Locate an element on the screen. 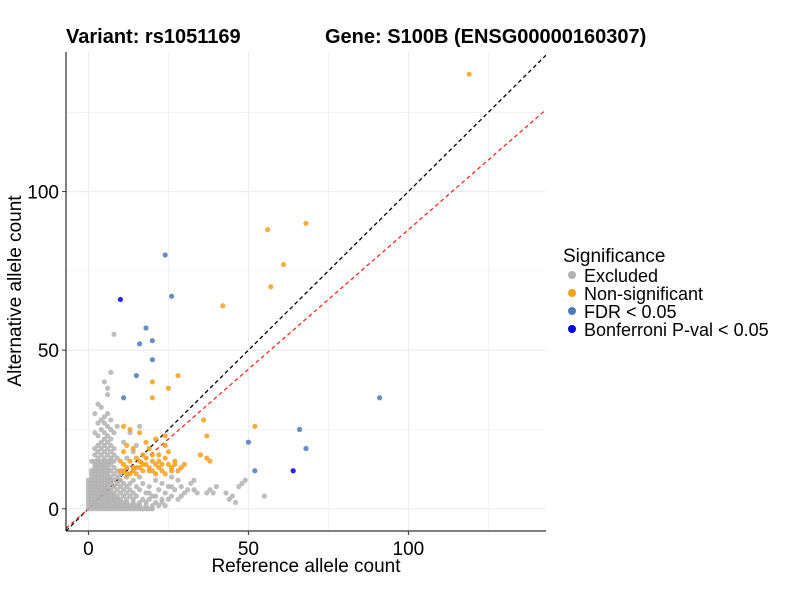 The image size is (800, 600). y-axis-title: Alternative allele count is located at coordinates (15, 291).